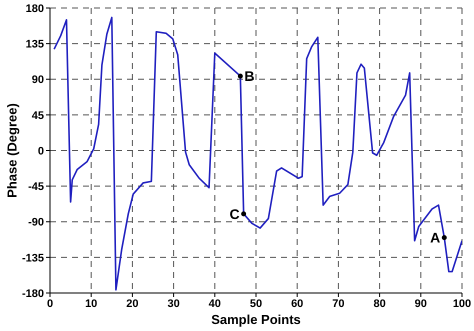 This screenshot has width=474, height=331. Describe the element at coordinates (38, 80) in the screenshot. I see `y-tick-label: 90` at that location.